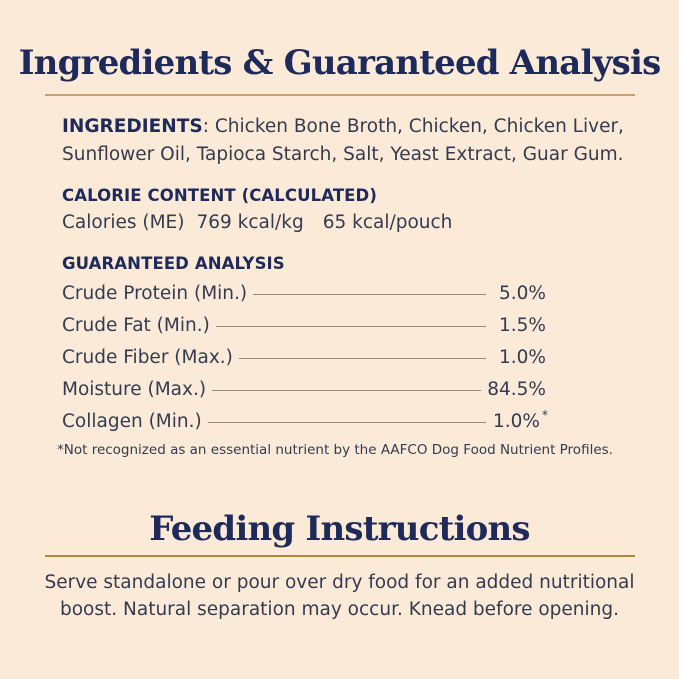 Image resolution: width=679 pixels, height=679 pixels. I want to click on calories-per-pouch: 65 kcal/pouch, so click(387, 222).